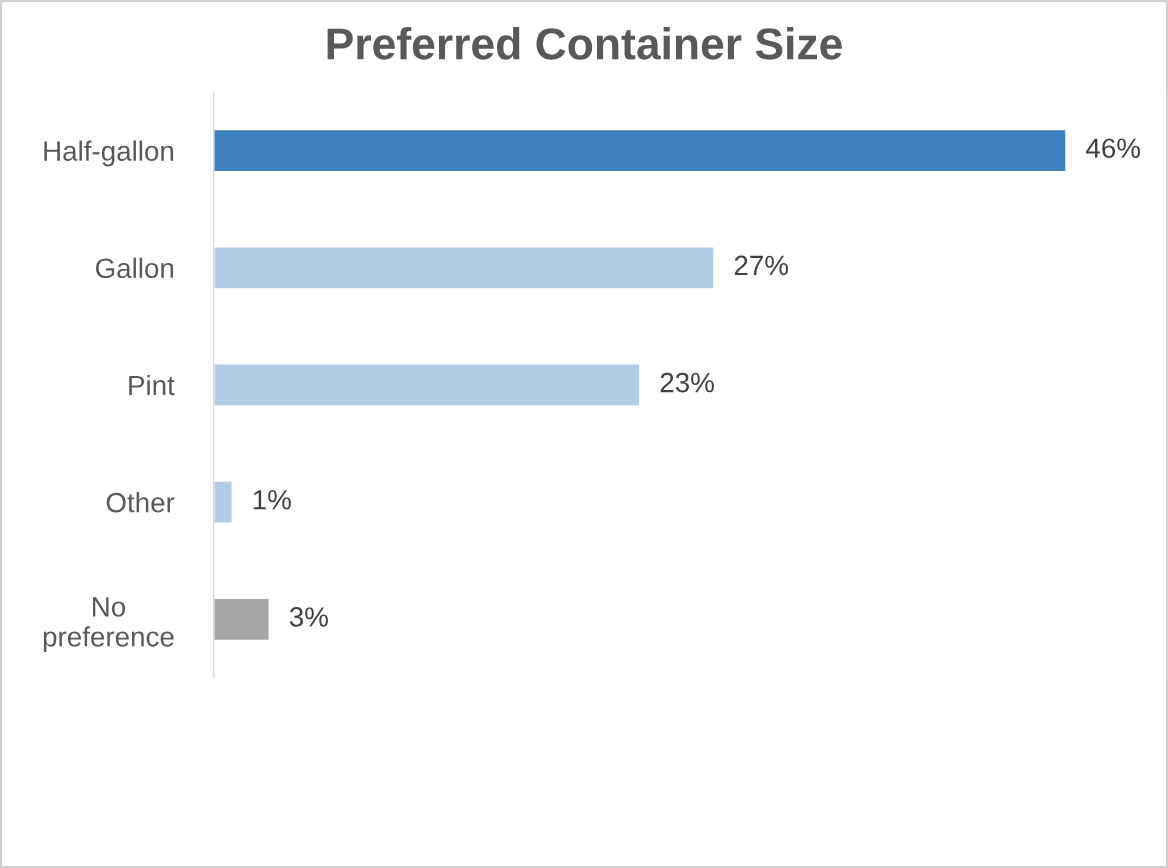 The image size is (1168, 868). I want to click on data-label: 23%, so click(687, 382).